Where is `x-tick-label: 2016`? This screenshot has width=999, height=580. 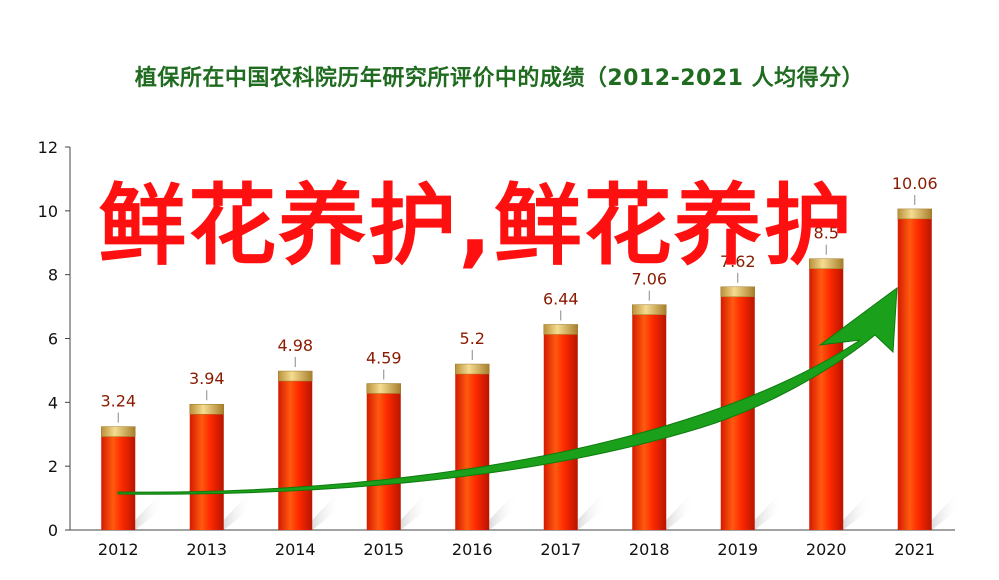
x-tick-label: 2016 is located at coordinates (472, 549).